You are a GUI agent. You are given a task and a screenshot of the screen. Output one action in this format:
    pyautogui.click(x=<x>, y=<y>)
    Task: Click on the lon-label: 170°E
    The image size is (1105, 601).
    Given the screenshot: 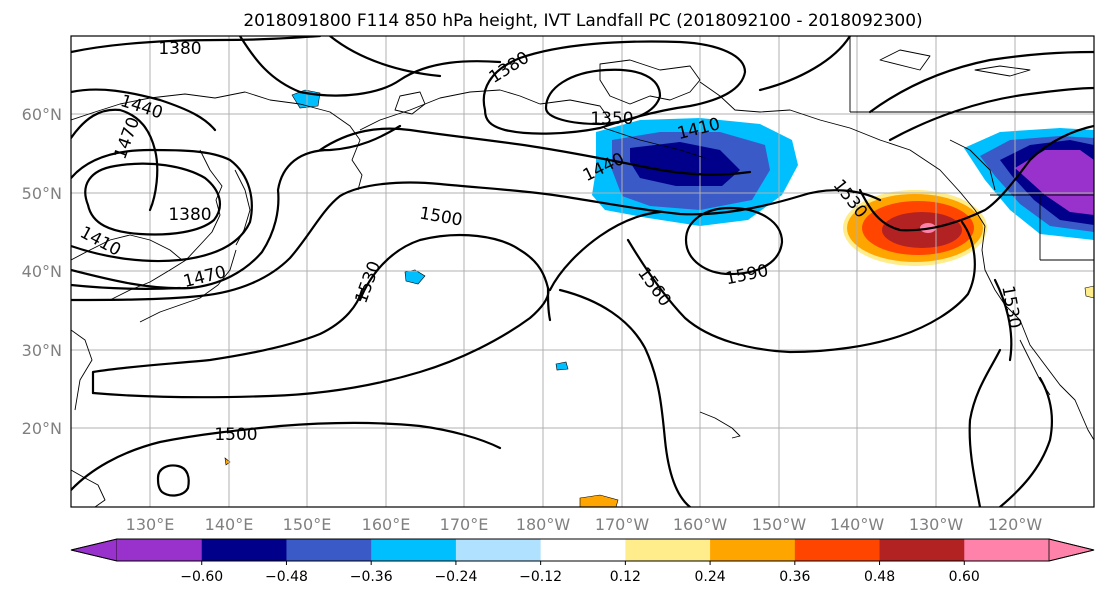 What is the action you would take?
    pyautogui.click(x=464, y=524)
    